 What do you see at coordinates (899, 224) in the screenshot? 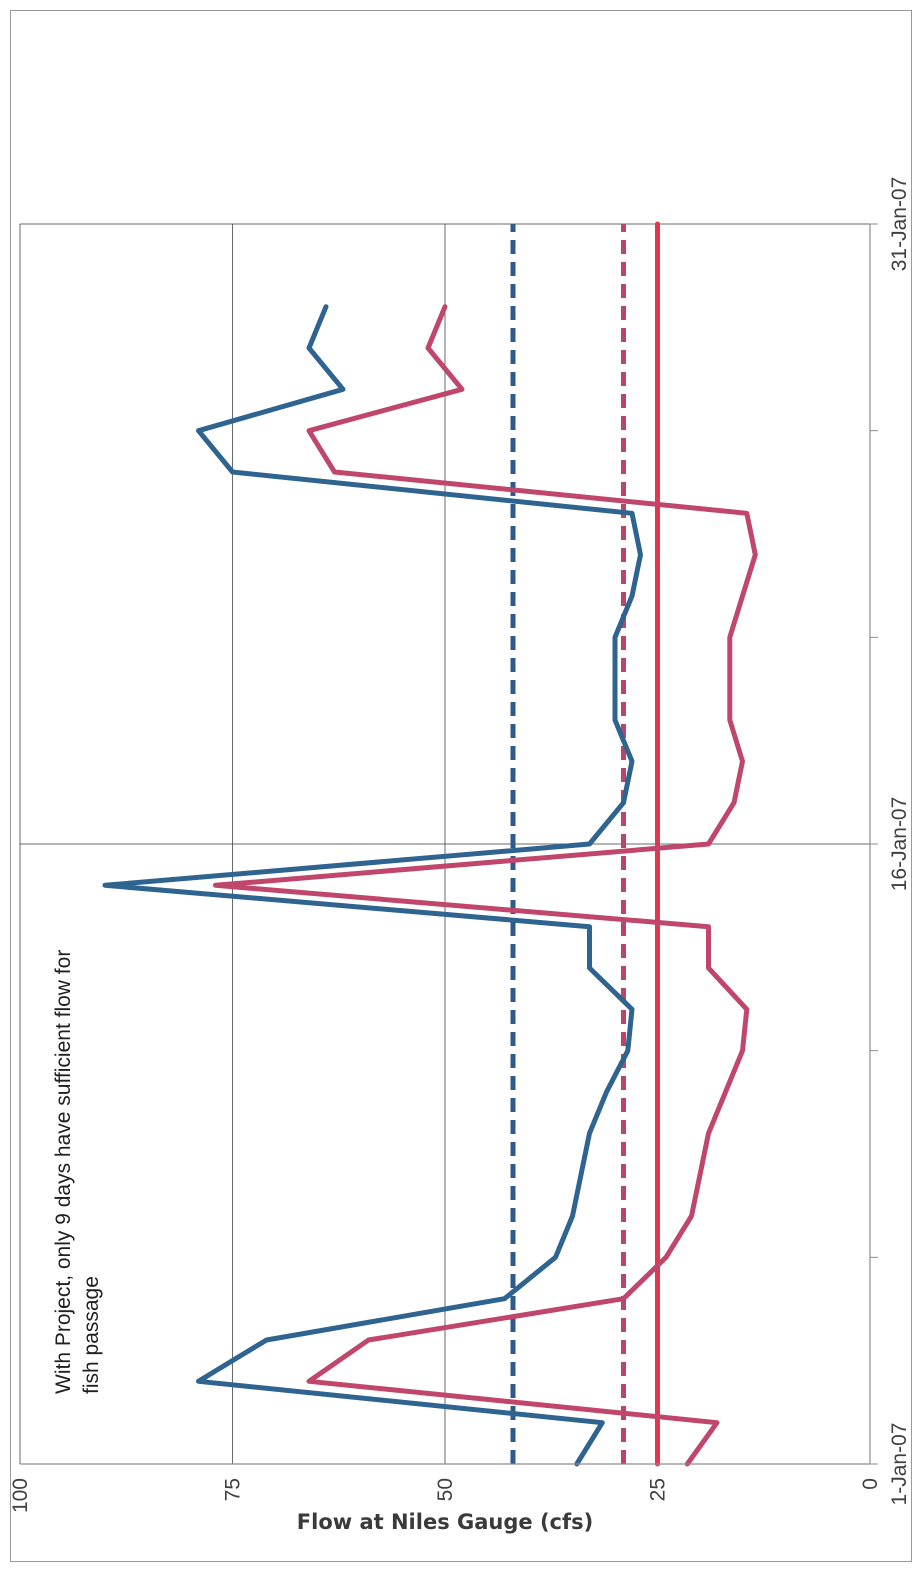
I see `x-tick-label-2: 31-Jan-07` at bounding box center [899, 224].